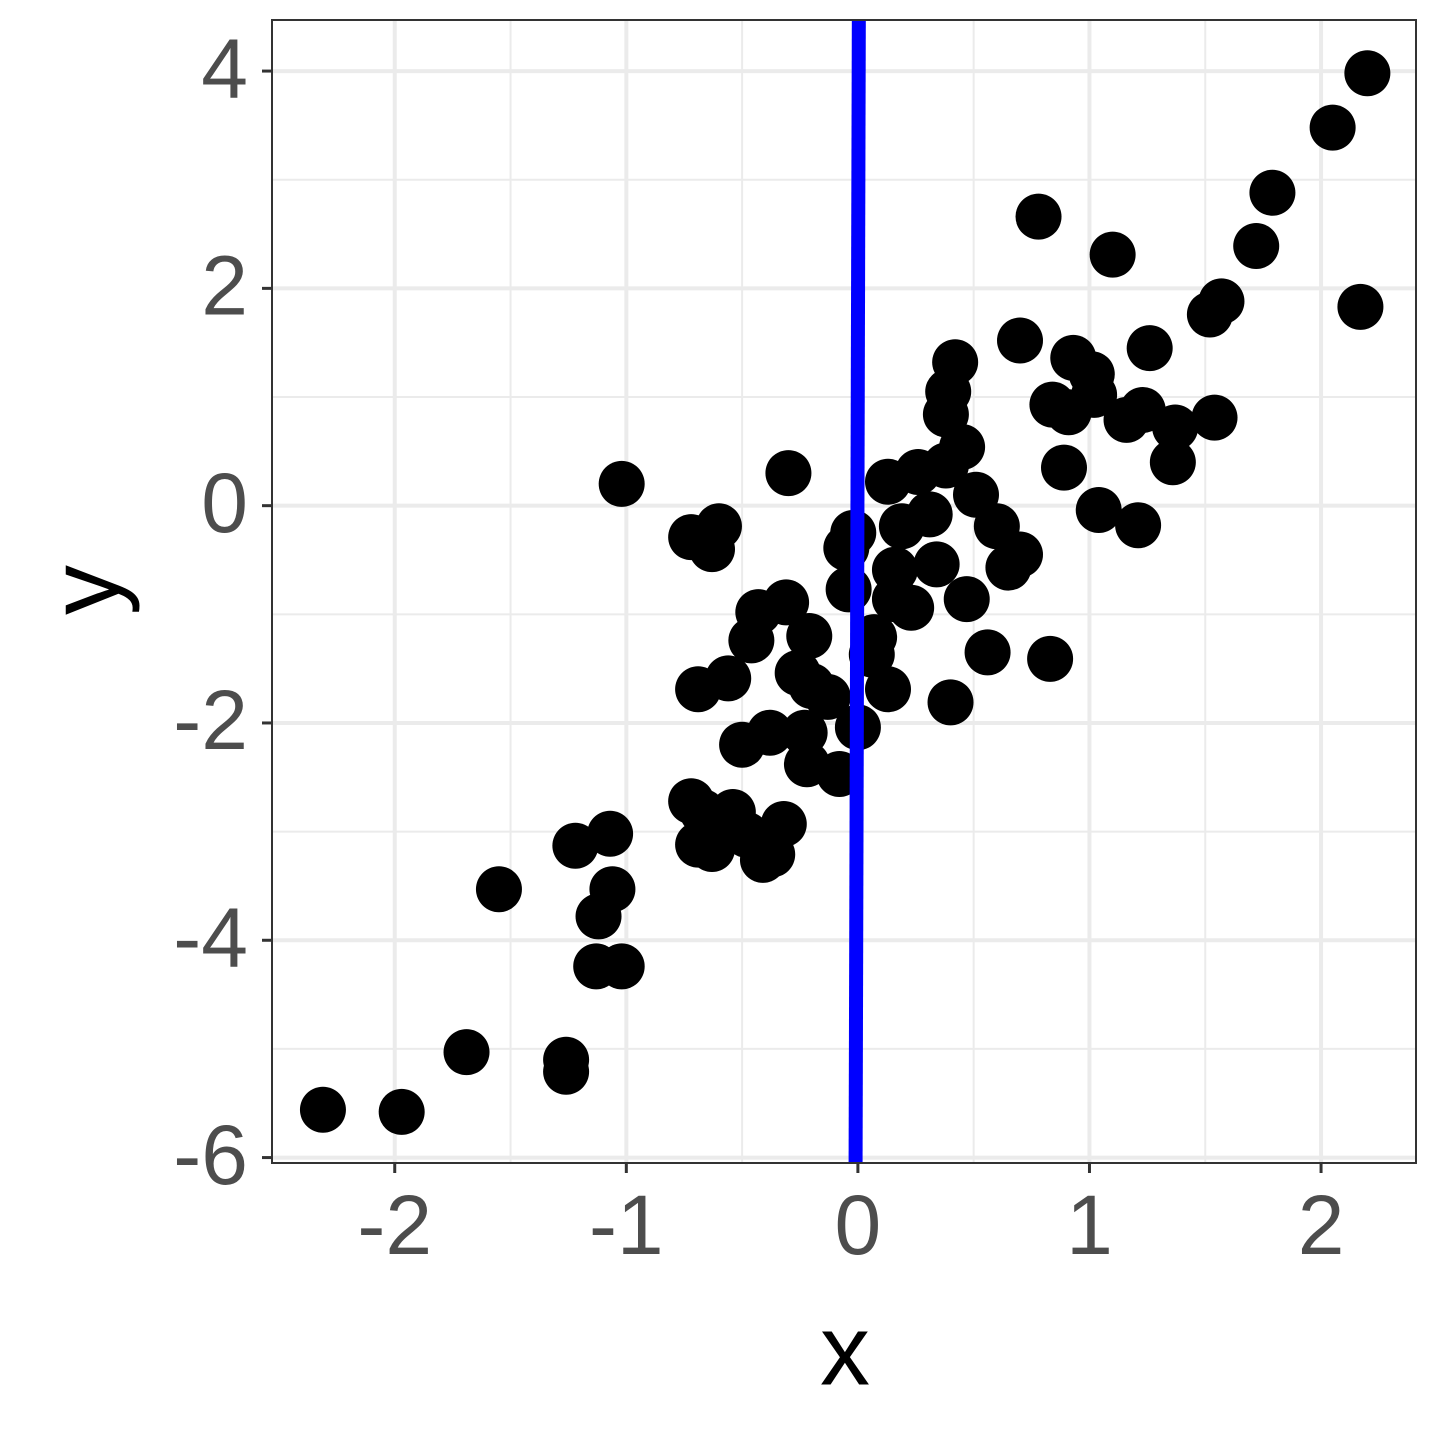 This screenshot has width=1440, height=1440. Describe the element at coordinates (224, 68) in the screenshot. I see `y-tick-label: 4` at that location.